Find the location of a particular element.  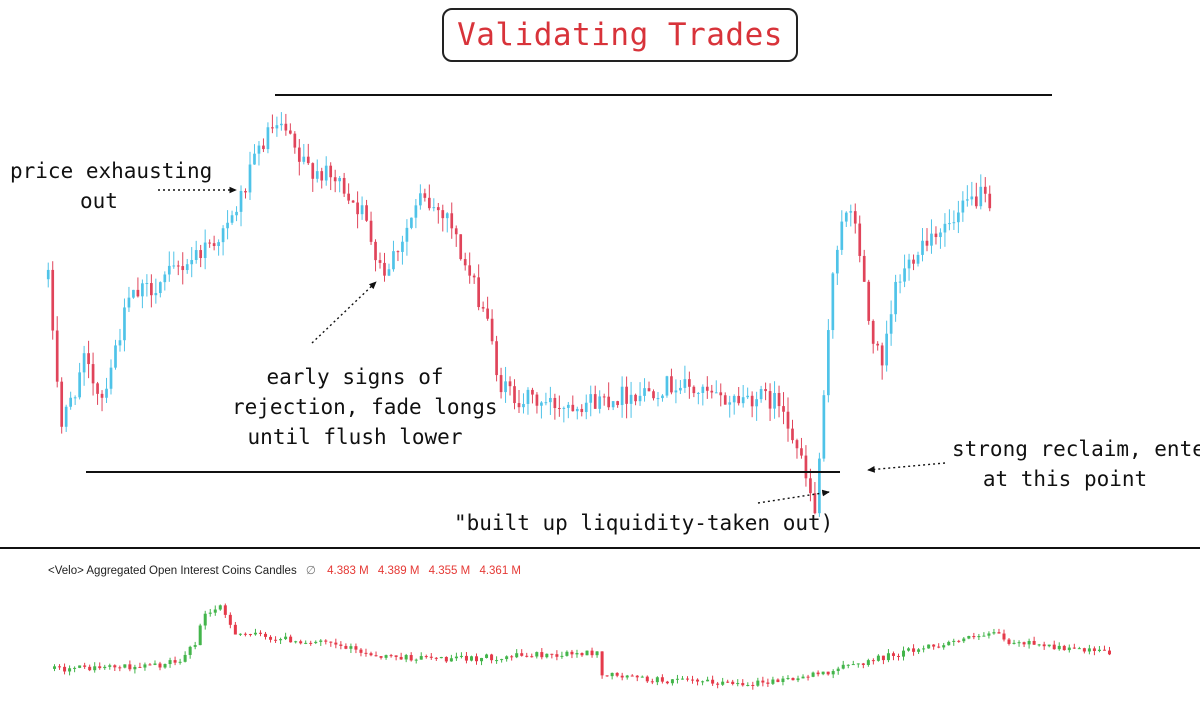

oi-legend-symbol: ∅ is located at coordinates (310, 571).